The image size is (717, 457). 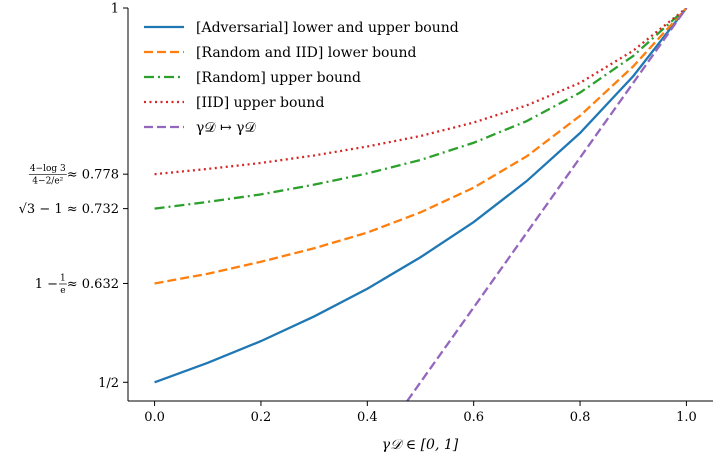 I want to click on x-axis-label: γ𝒟 ∈ [0, 1], so click(x=420, y=445).